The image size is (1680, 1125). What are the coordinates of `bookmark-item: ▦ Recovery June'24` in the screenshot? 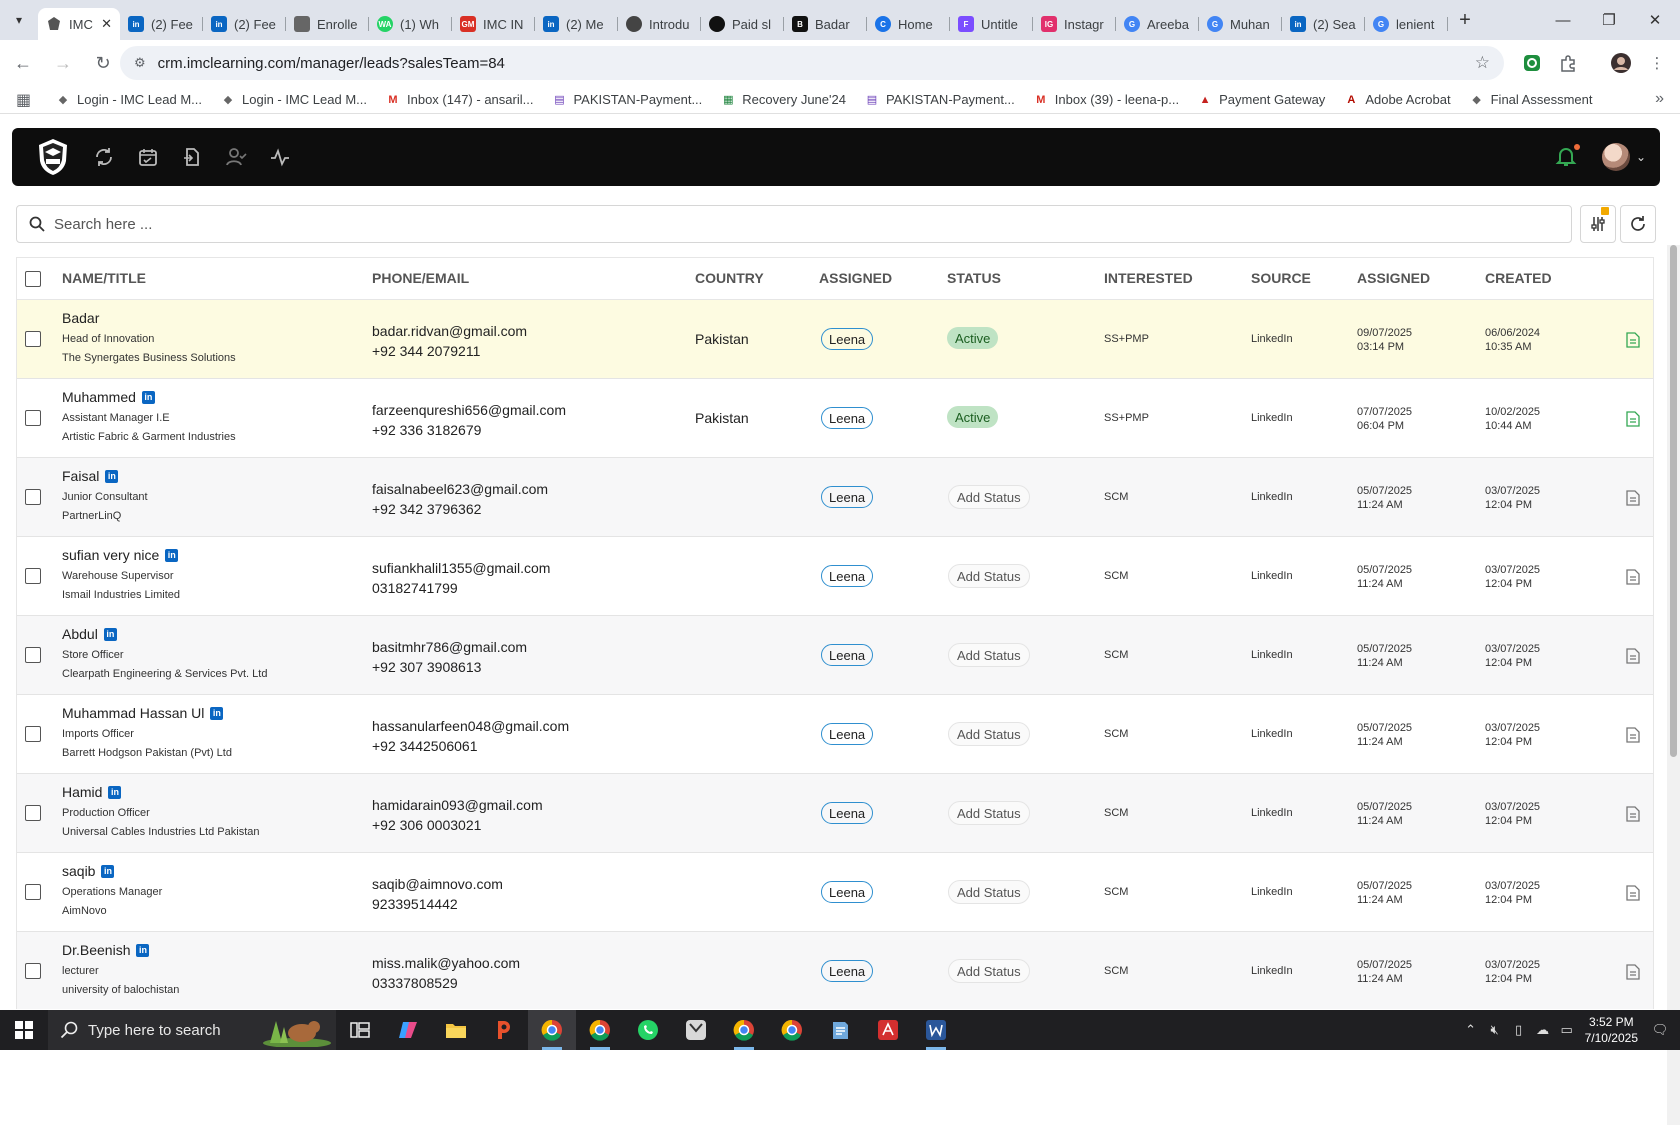 It's located at (783, 99).